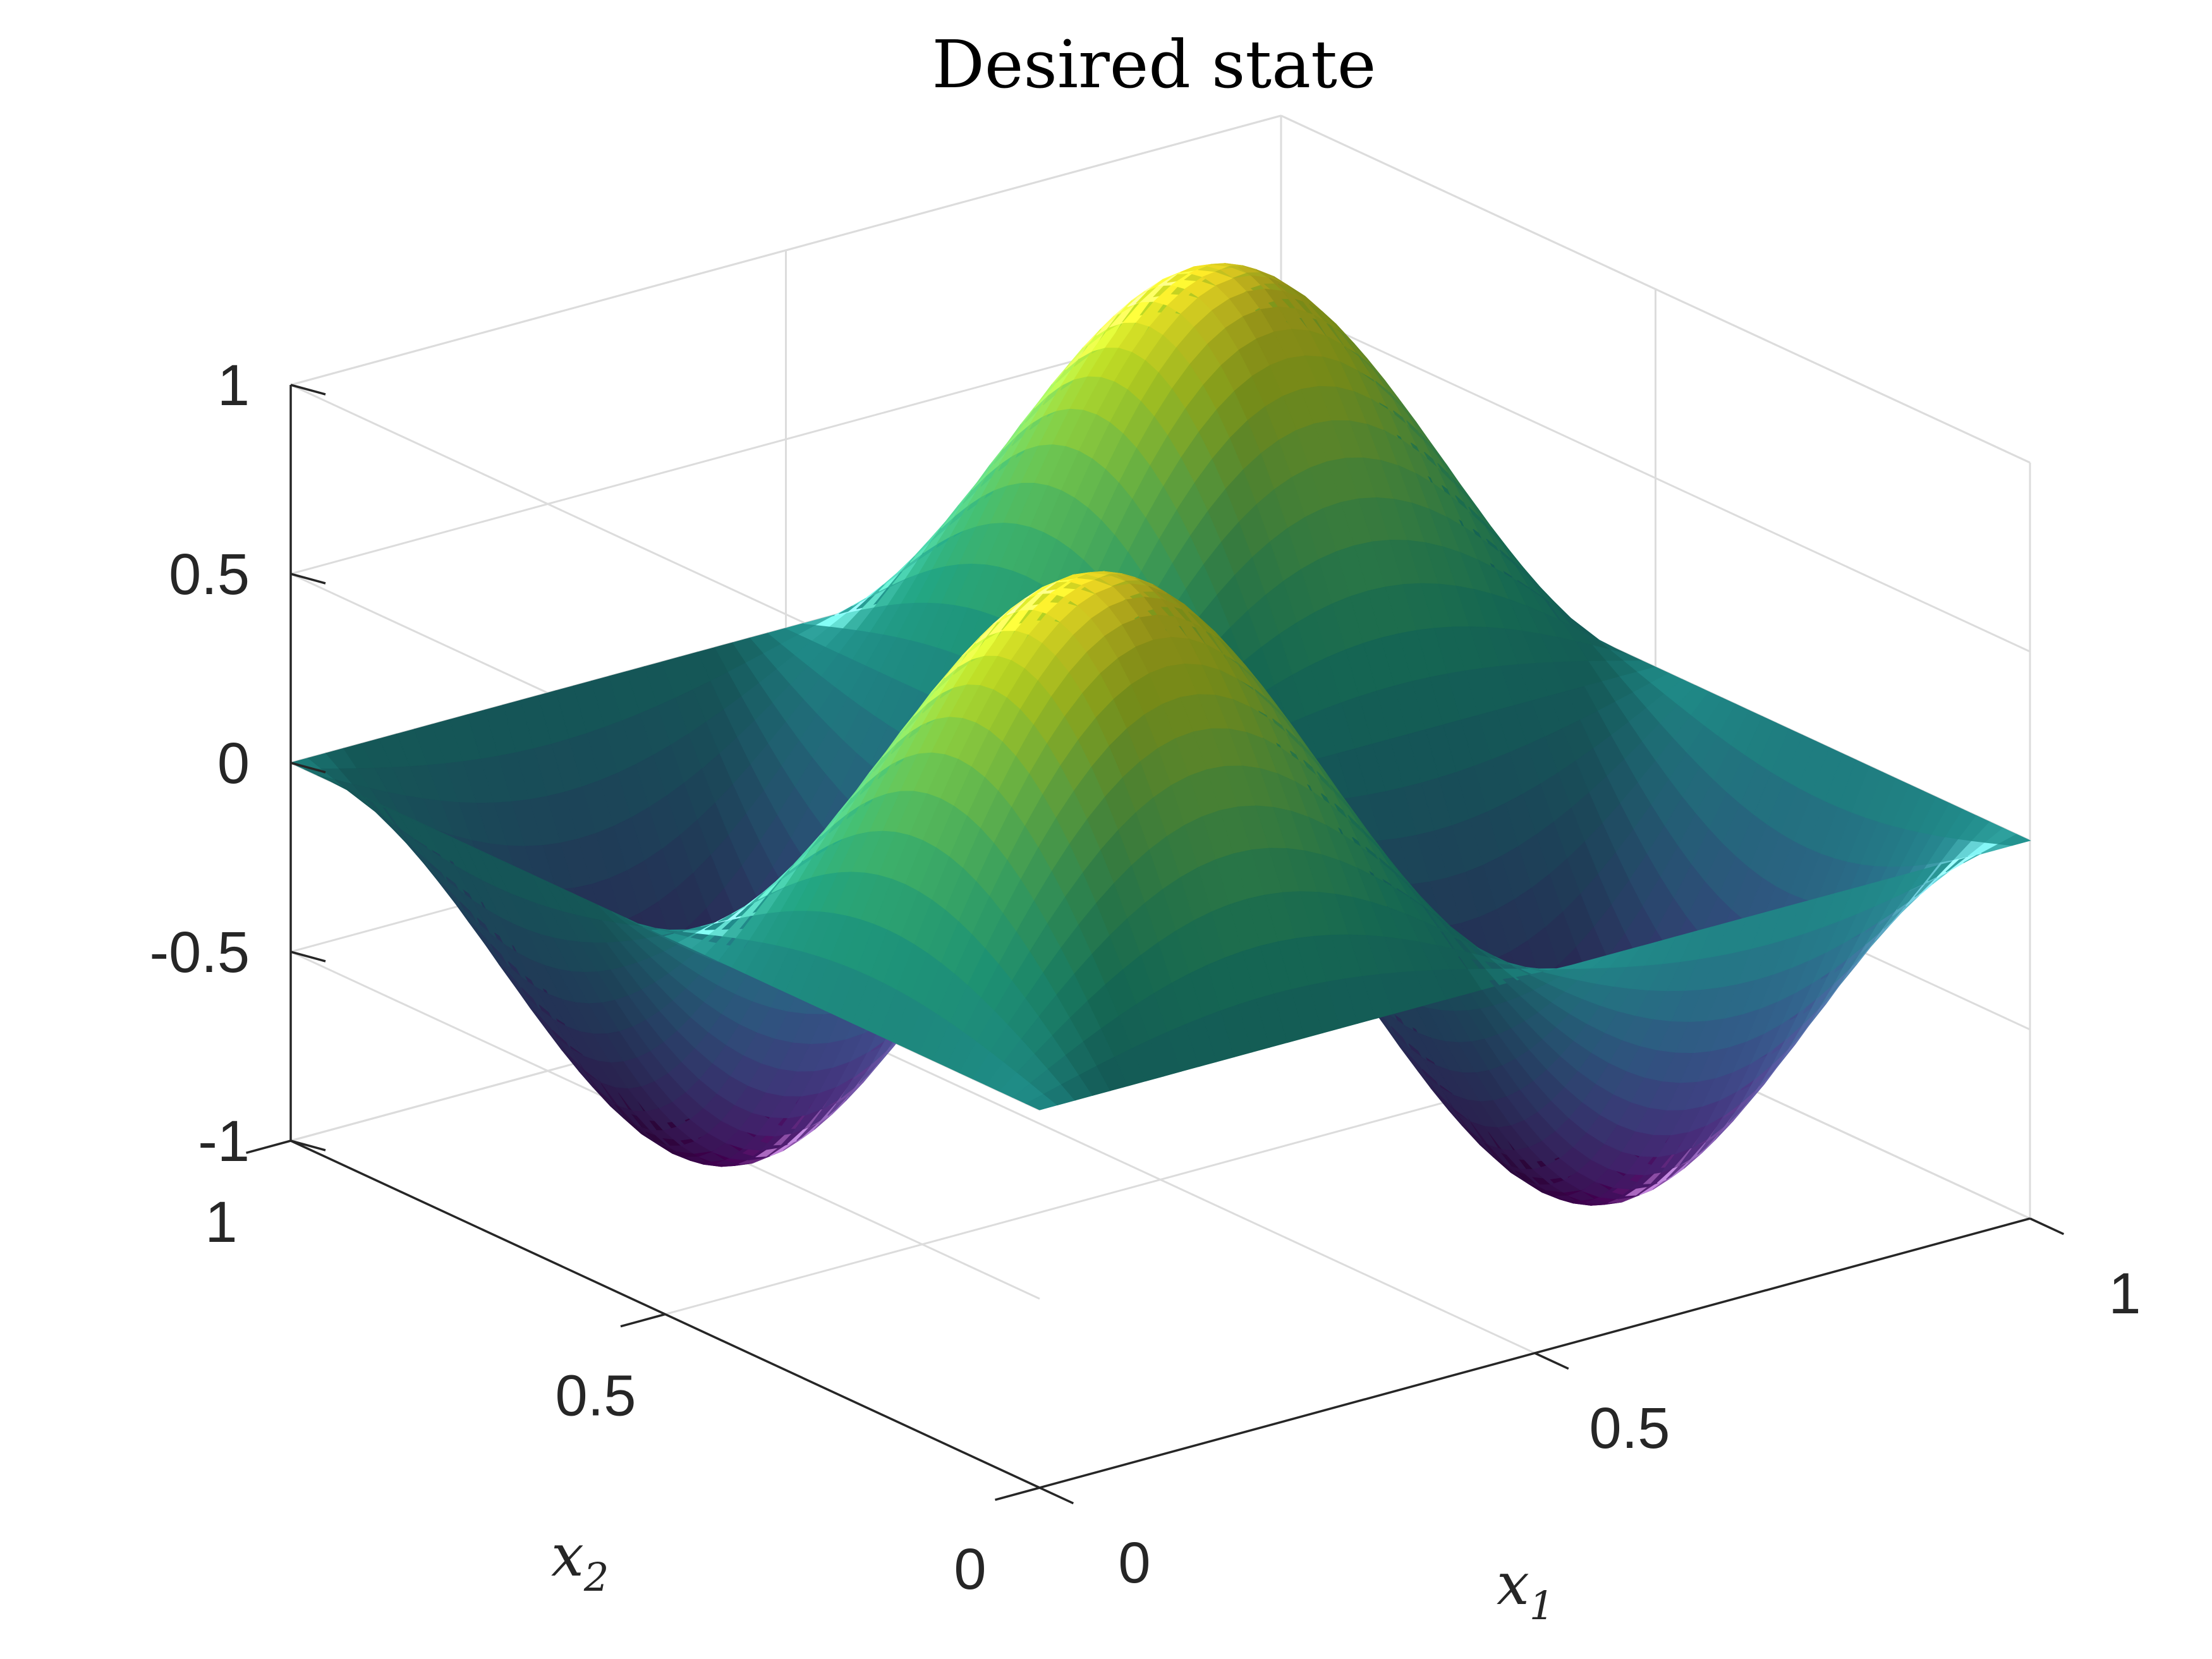 The height and width of the screenshot is (1659, 2212). Describe the element at coordinates (567, 1555) in the screenshot. I see `y-axis-label-main: x` at that location.